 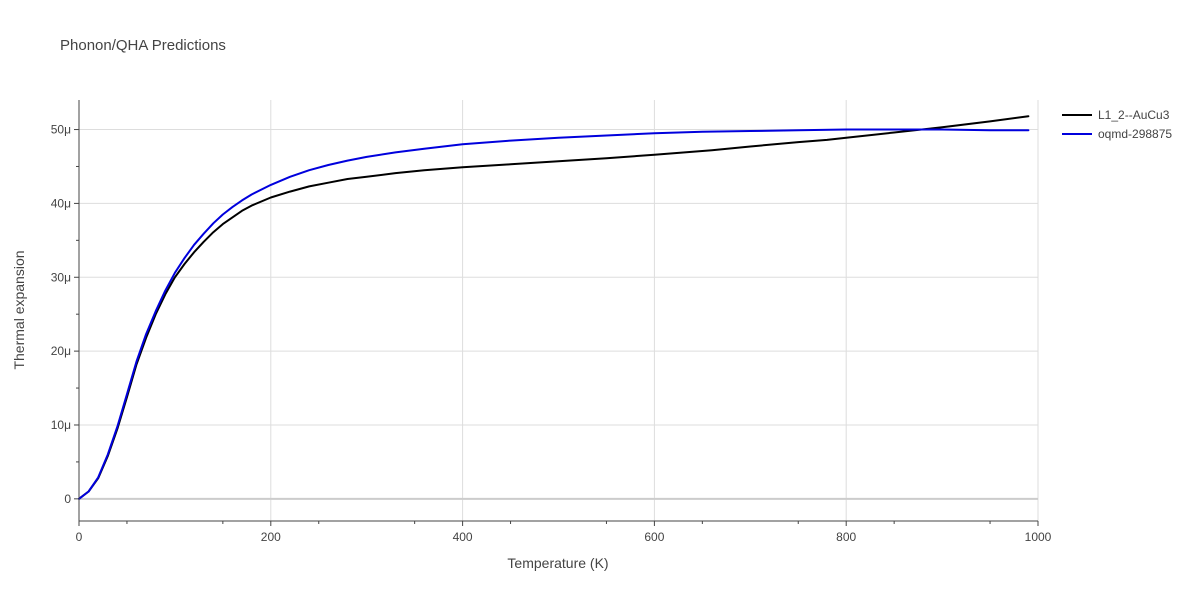 I want to click on x-tick-label: 200, so click(x=271, y=537).